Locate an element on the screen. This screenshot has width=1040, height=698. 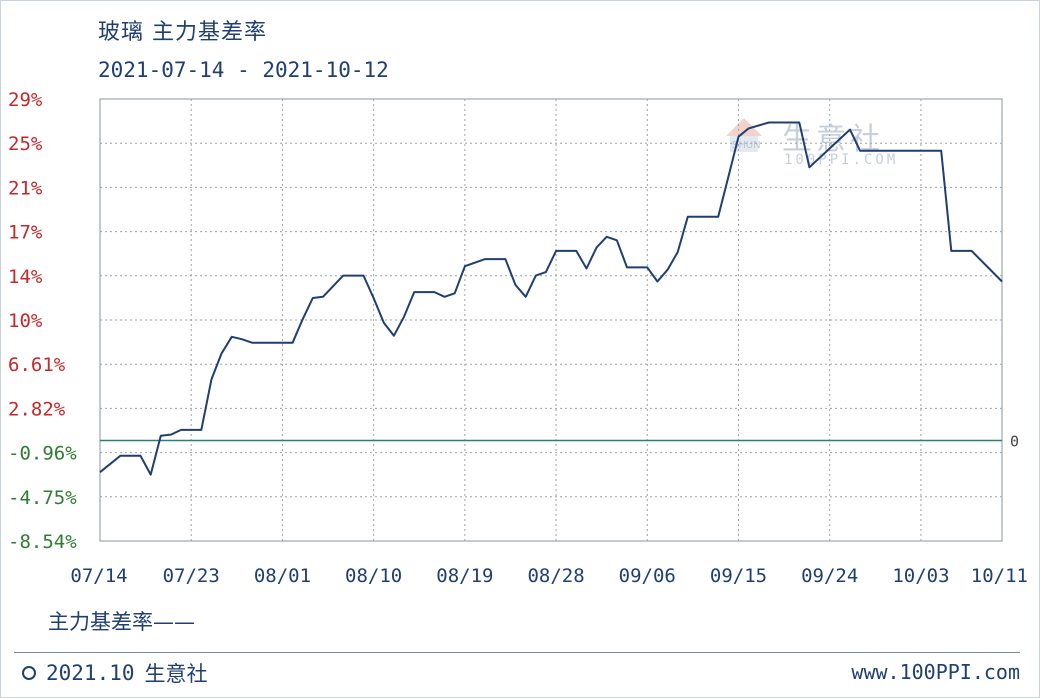
y-tick-label: -0.96% is located at coordinates (42, 454).